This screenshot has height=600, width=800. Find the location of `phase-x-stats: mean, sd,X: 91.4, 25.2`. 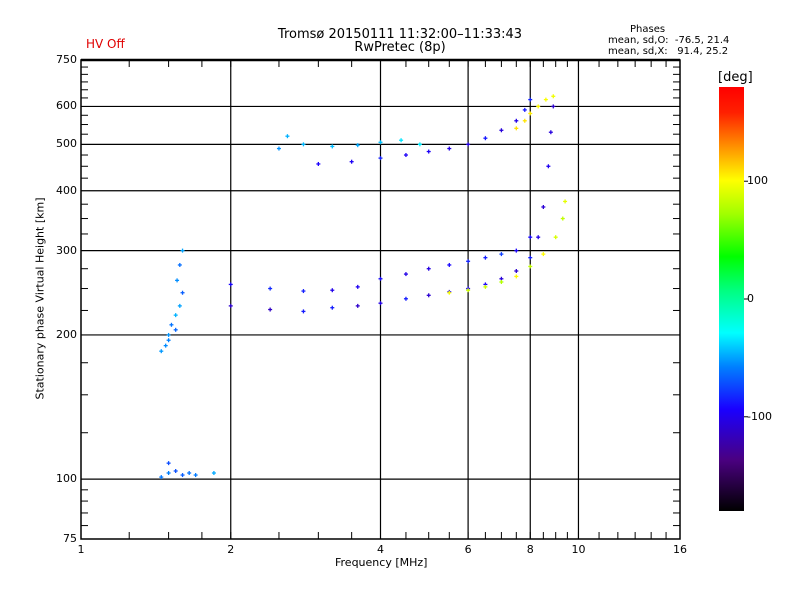

phase-x-stats: mean, sd,X: 91.4, 25.2 is located at coordinates (668, 51).